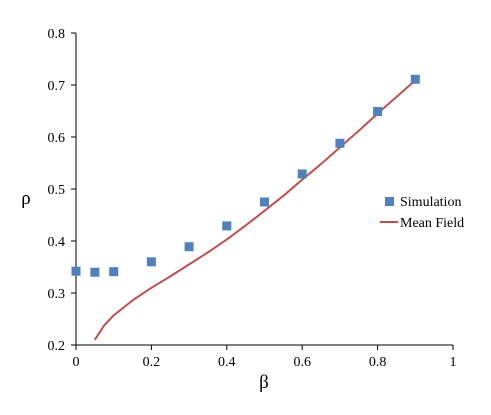  I want to click on y-tick-label: 0.2, so click(57, 346).